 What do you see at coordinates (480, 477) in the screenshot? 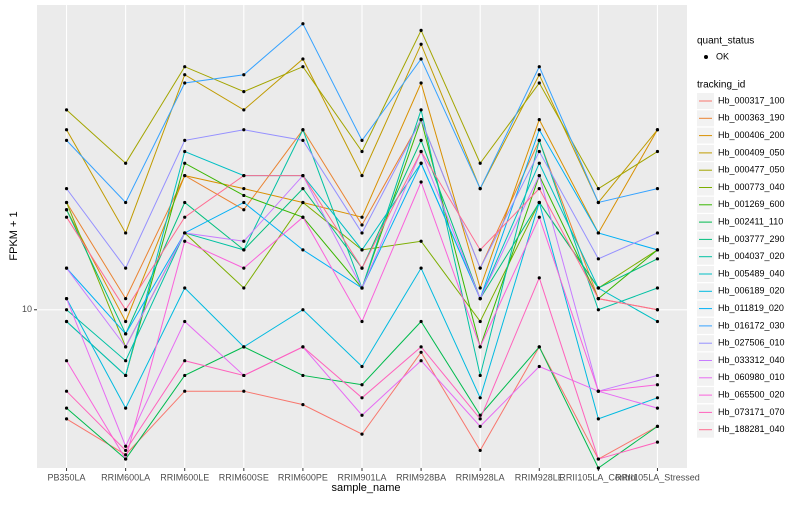
I see `x-tick-label: RRIM928LA` at bounding box center [480, 477].